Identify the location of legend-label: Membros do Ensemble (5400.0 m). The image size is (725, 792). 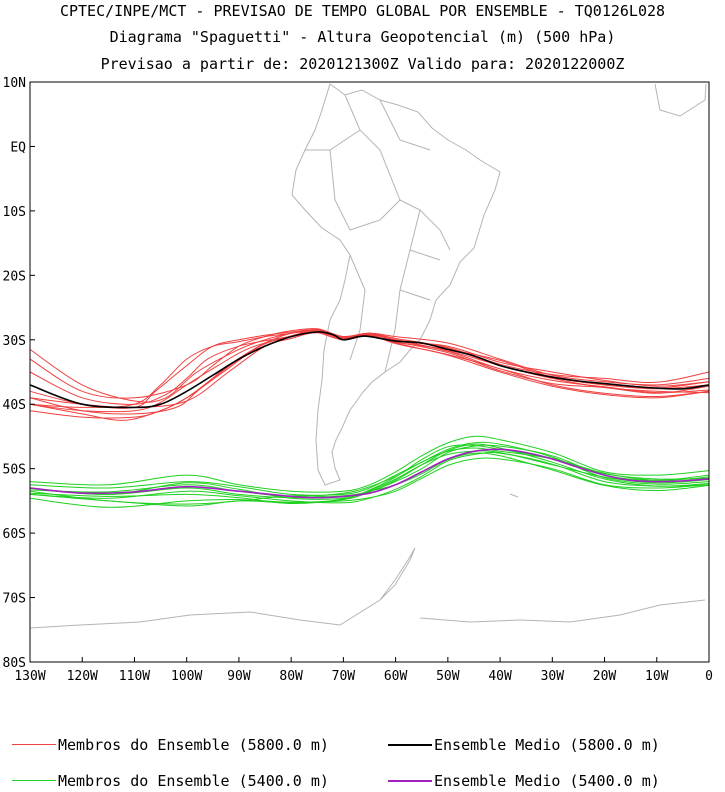
(193, 781).